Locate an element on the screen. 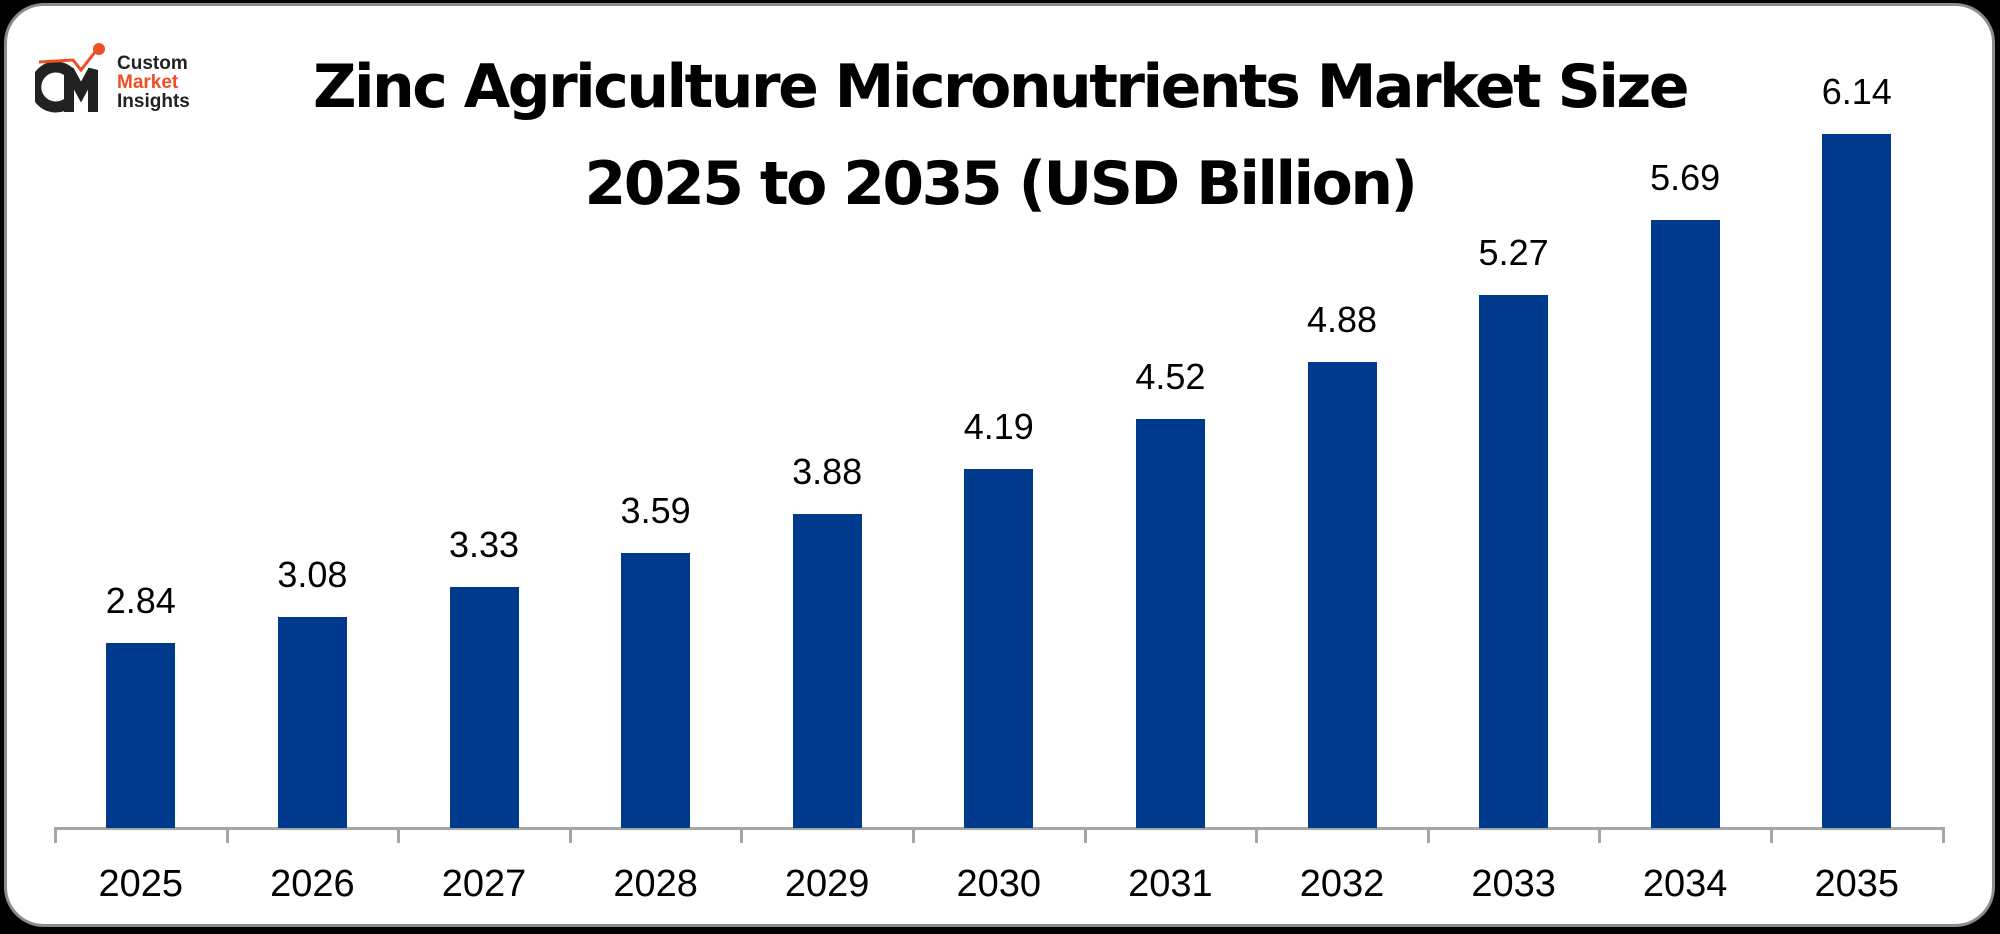 This screenshot has width=2000, height=934. bar-2030 is located at coordinates (999, 648).